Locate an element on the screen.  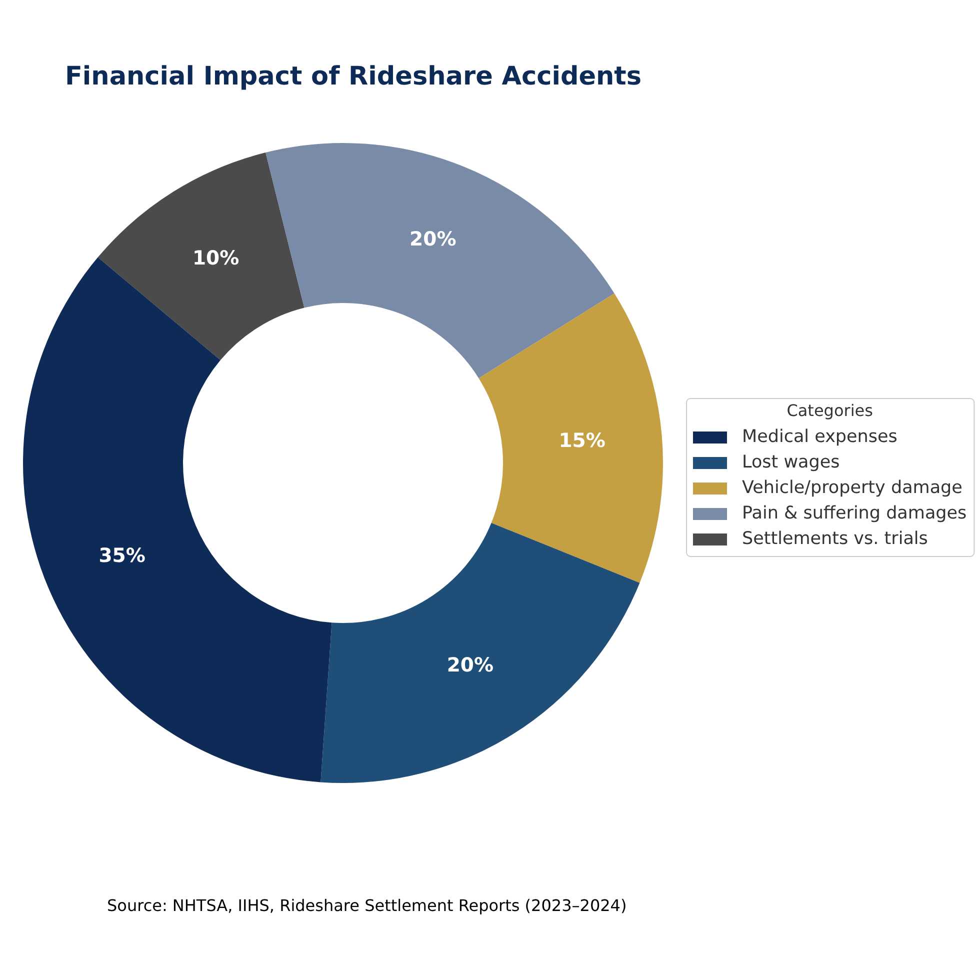
legend-label: Lost wages is located at coordinates (791, 462).